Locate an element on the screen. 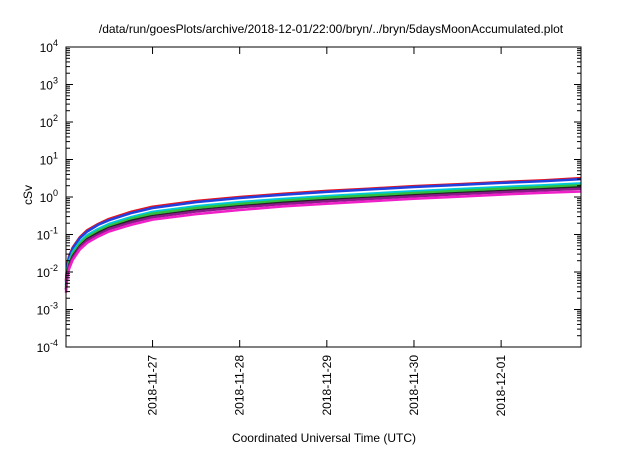 This screenshot has height=453, width=640. x-axis-label: Coordinated Universal Time (UTC) is located at coordinates (324, 438).